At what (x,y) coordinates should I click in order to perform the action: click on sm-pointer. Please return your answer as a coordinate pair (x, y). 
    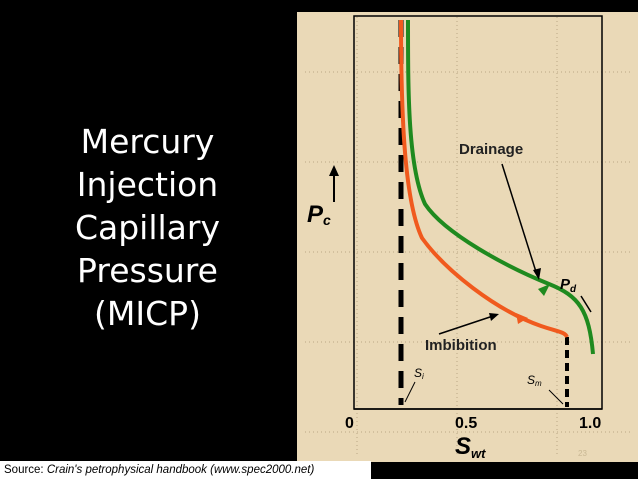
    Looking at the image, I should click on (556, 397).